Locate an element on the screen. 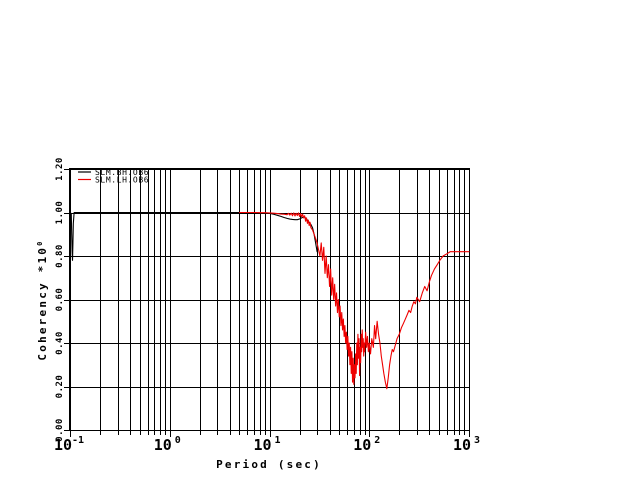 The image size is (640, 480). x-tick-label: 10 -1 is located at coordinates (69, 444).